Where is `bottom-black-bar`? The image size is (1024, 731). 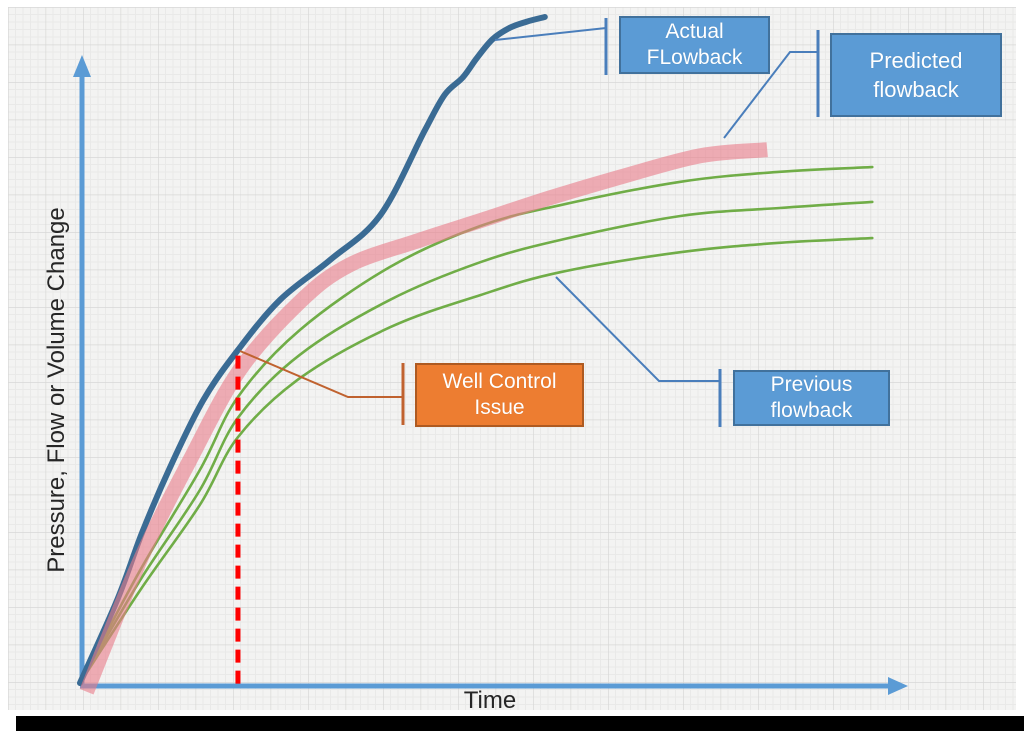 bottom-black-bar is located at coordinates (520, 723).